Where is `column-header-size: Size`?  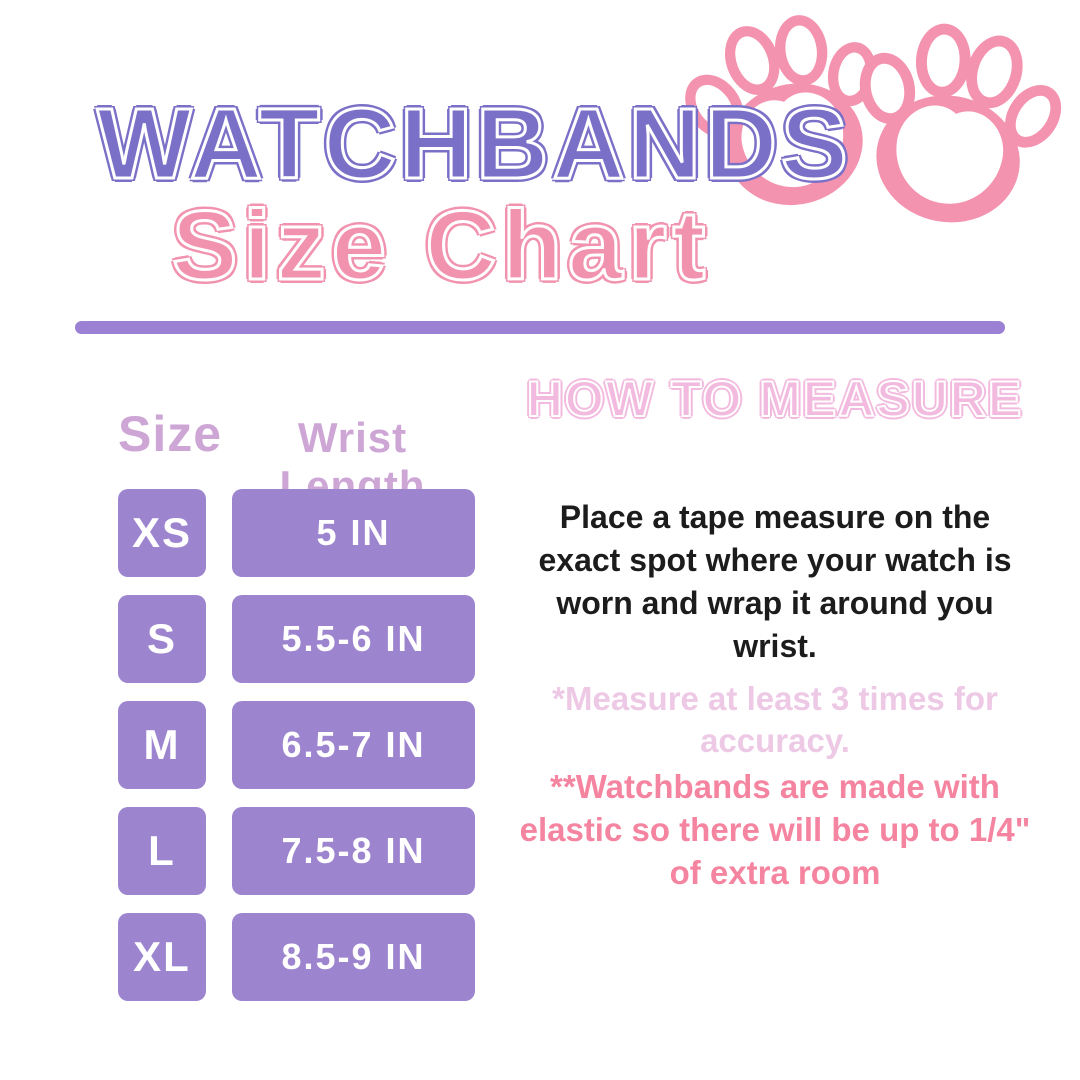
column-header-size: Size is located at coordinates (170, 434).